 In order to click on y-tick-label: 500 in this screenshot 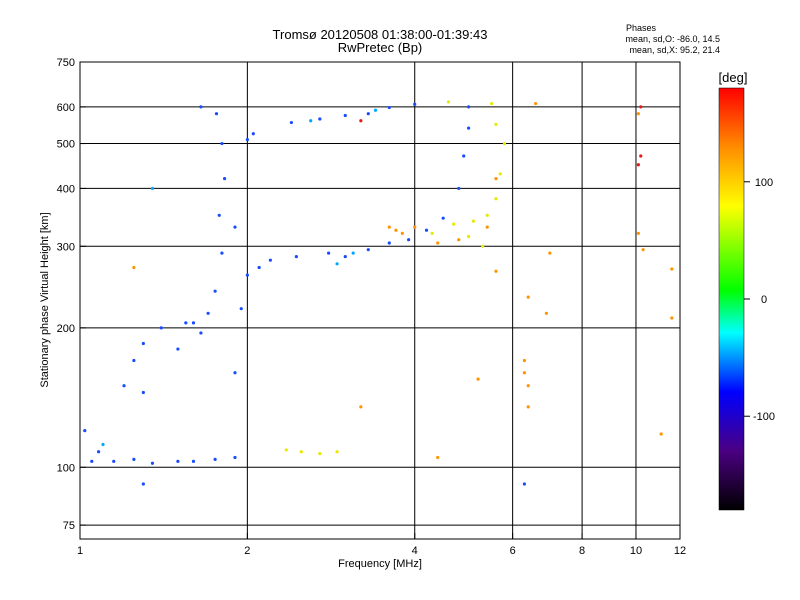, I will do `click(66, 145)`.